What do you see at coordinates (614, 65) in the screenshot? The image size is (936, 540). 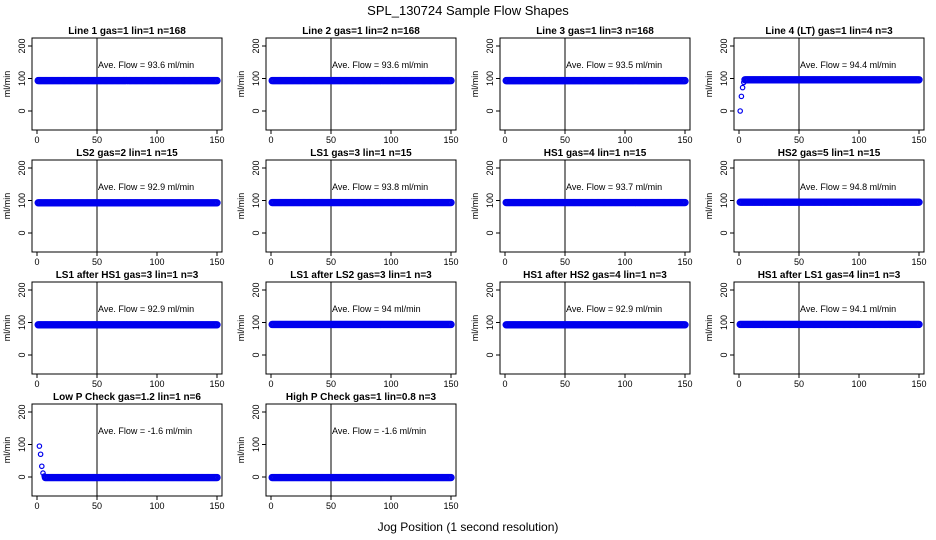 I see `average-flow-annotation: Ave. Flow = 93.5 ml/min` at bounding box center [614, 65].